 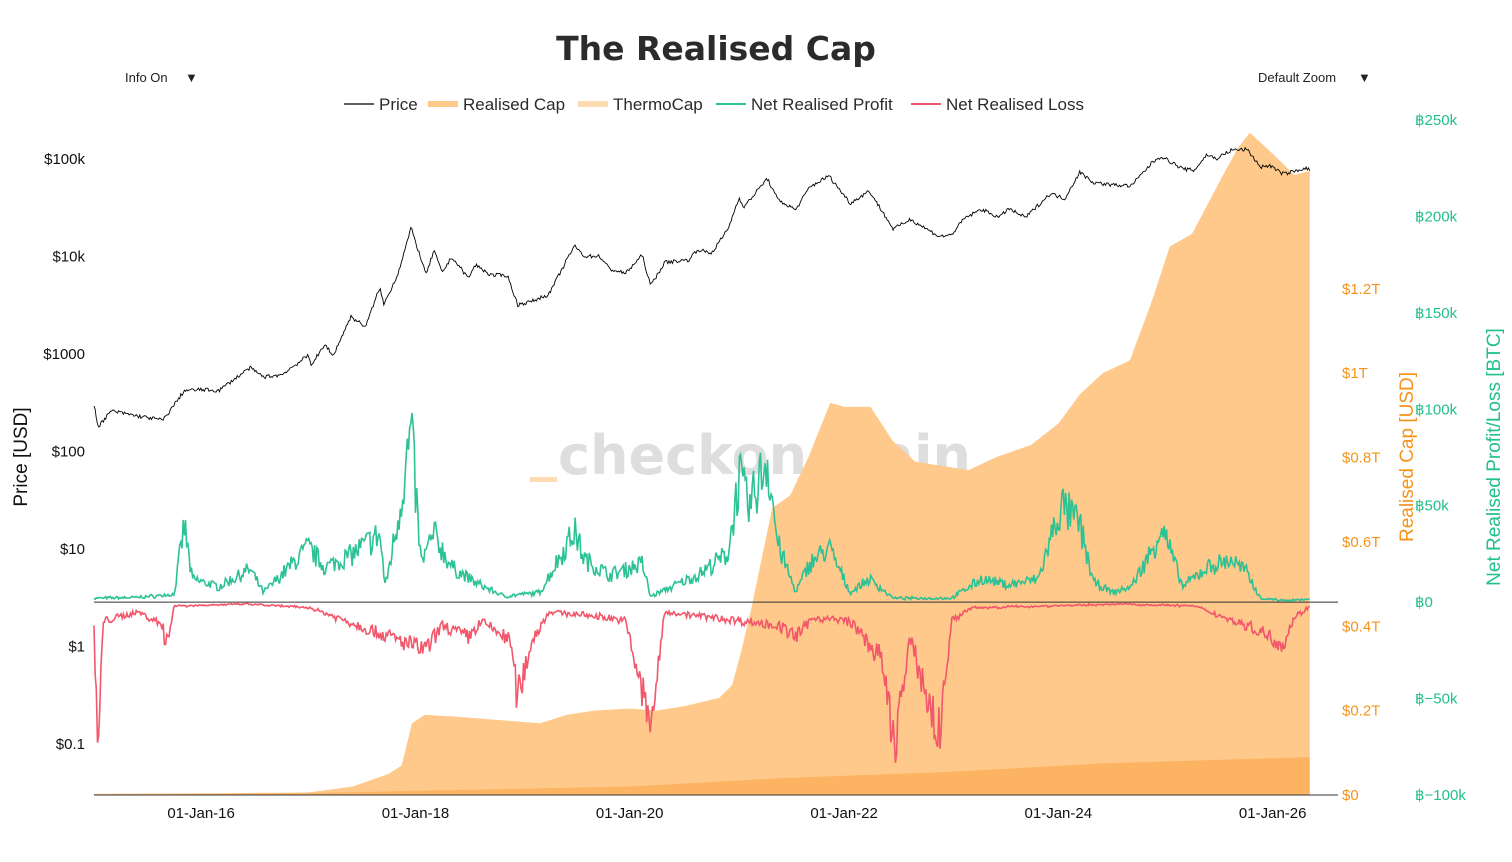 What do you see at coordinates (1361, 458) in the screenshot?
I see `realised-cap-tick-label: $0.8T` at bounding box center [1361, 458].